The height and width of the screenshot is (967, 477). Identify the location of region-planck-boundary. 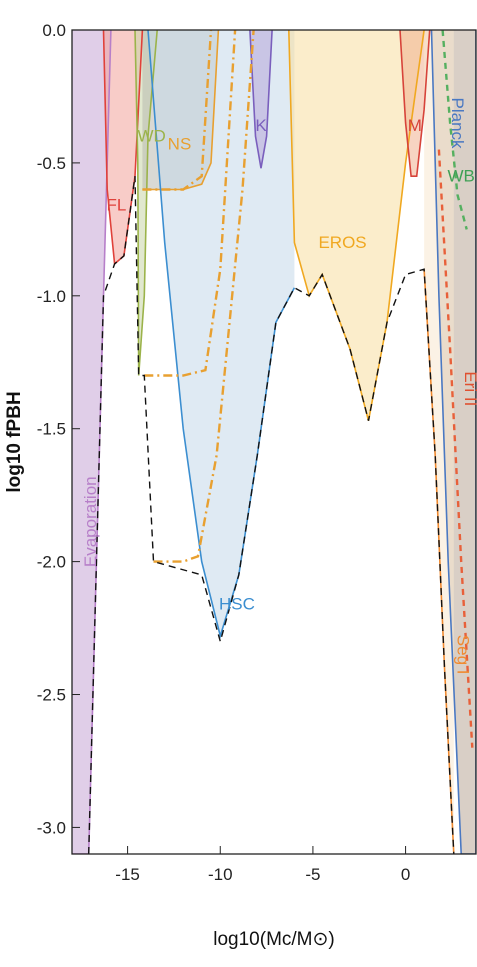
(453, 442).